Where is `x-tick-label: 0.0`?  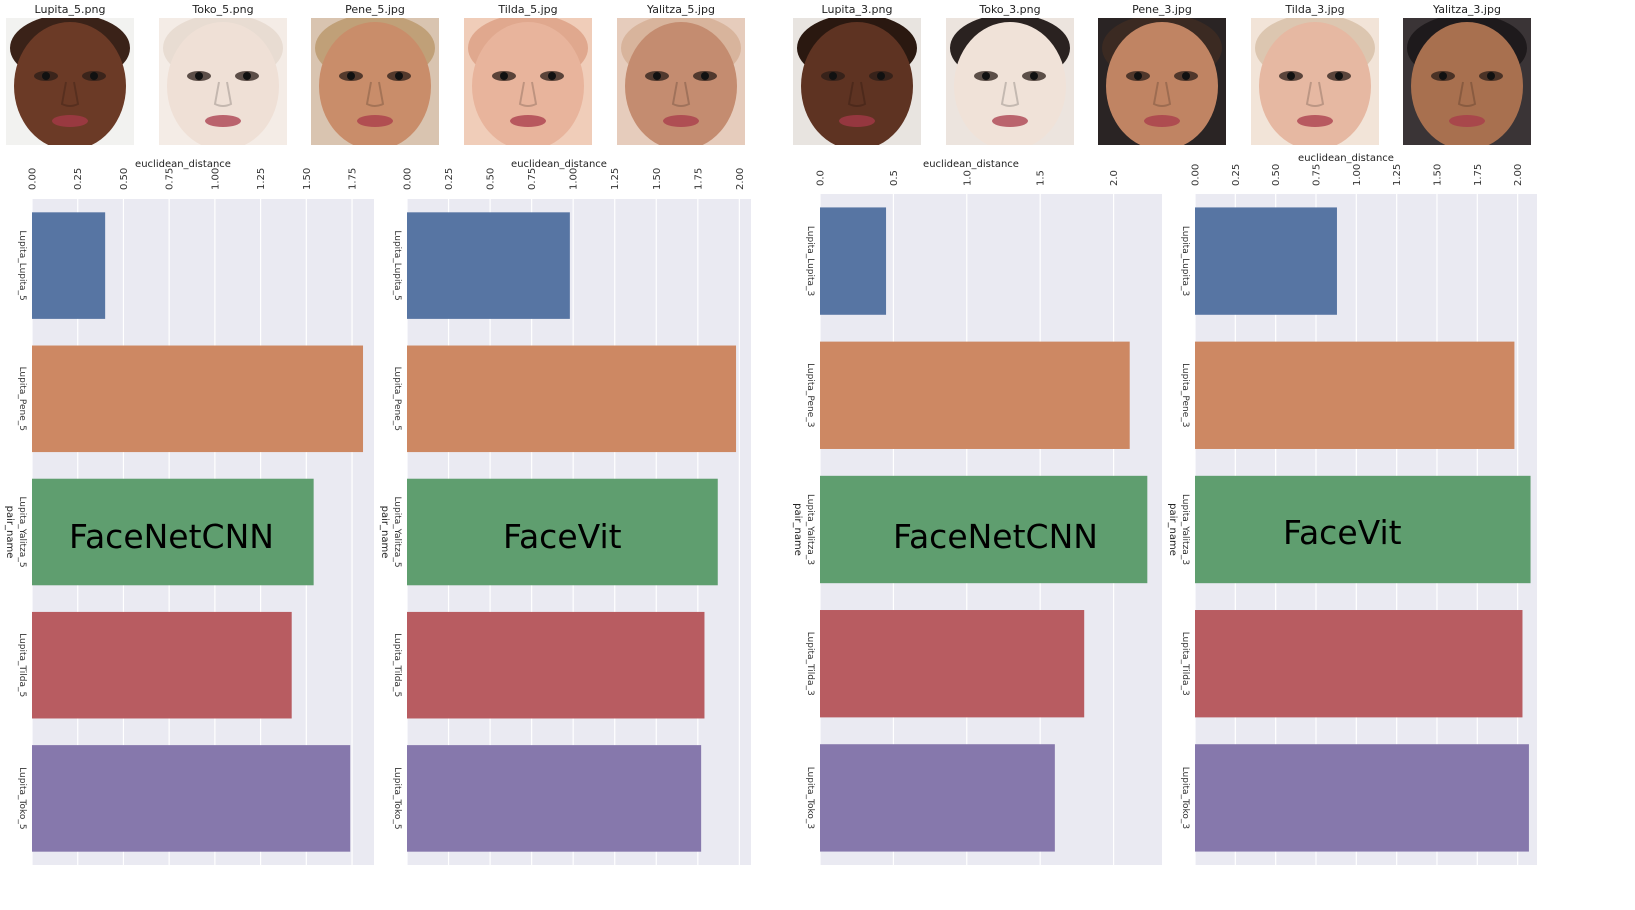
x-tick-label: 0.0 is located at coordinates (821, 178).